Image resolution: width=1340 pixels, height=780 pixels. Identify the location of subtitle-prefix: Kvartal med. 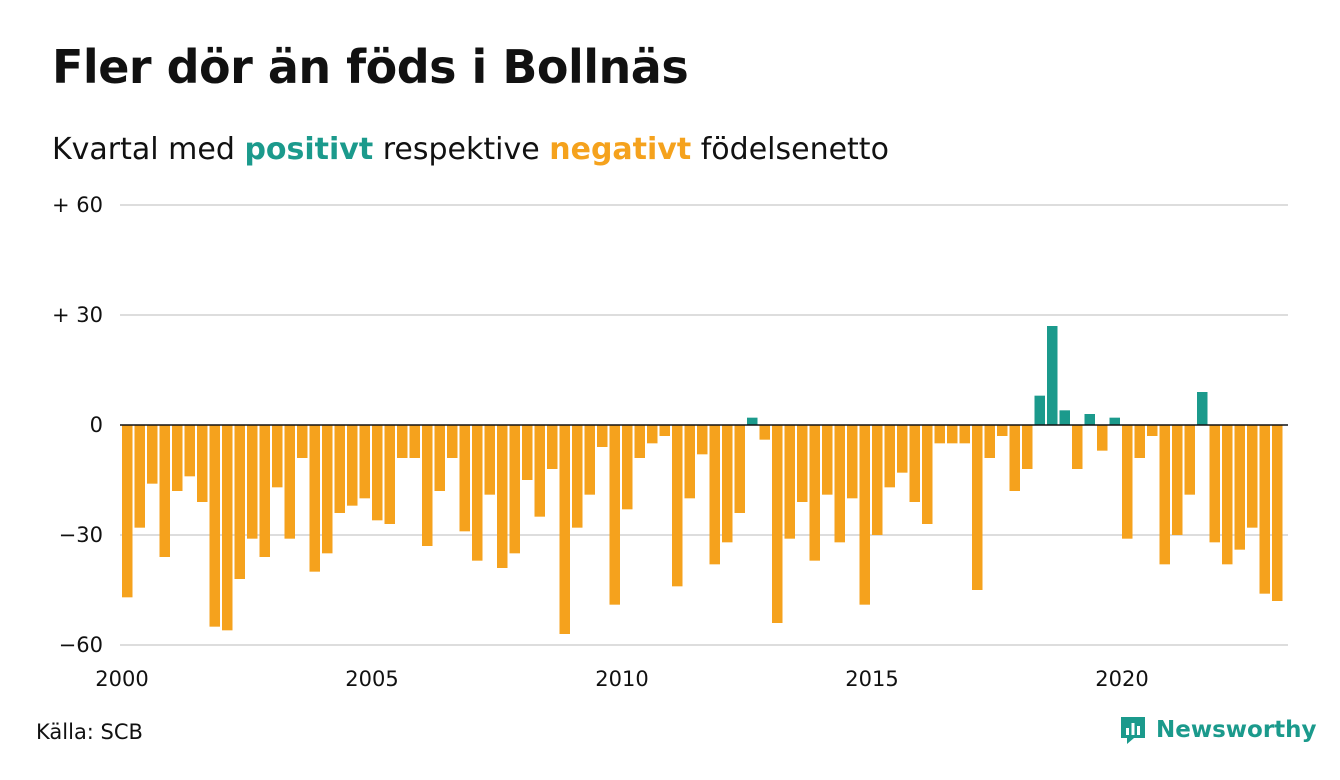
(143, 149).